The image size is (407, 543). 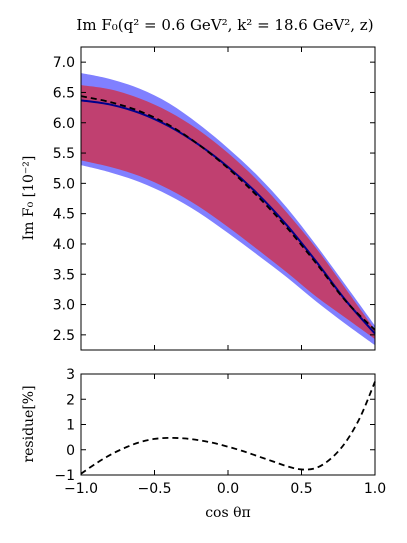 What do you see at coordinates (64, 184) in the screenshot?
I see `y-tick-label: 5.0` at bounding box center [64, 184].